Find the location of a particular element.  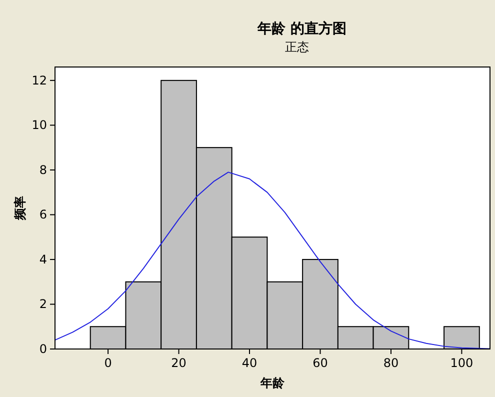

x-tick-label: 80 is located at coordinates (391, 363).